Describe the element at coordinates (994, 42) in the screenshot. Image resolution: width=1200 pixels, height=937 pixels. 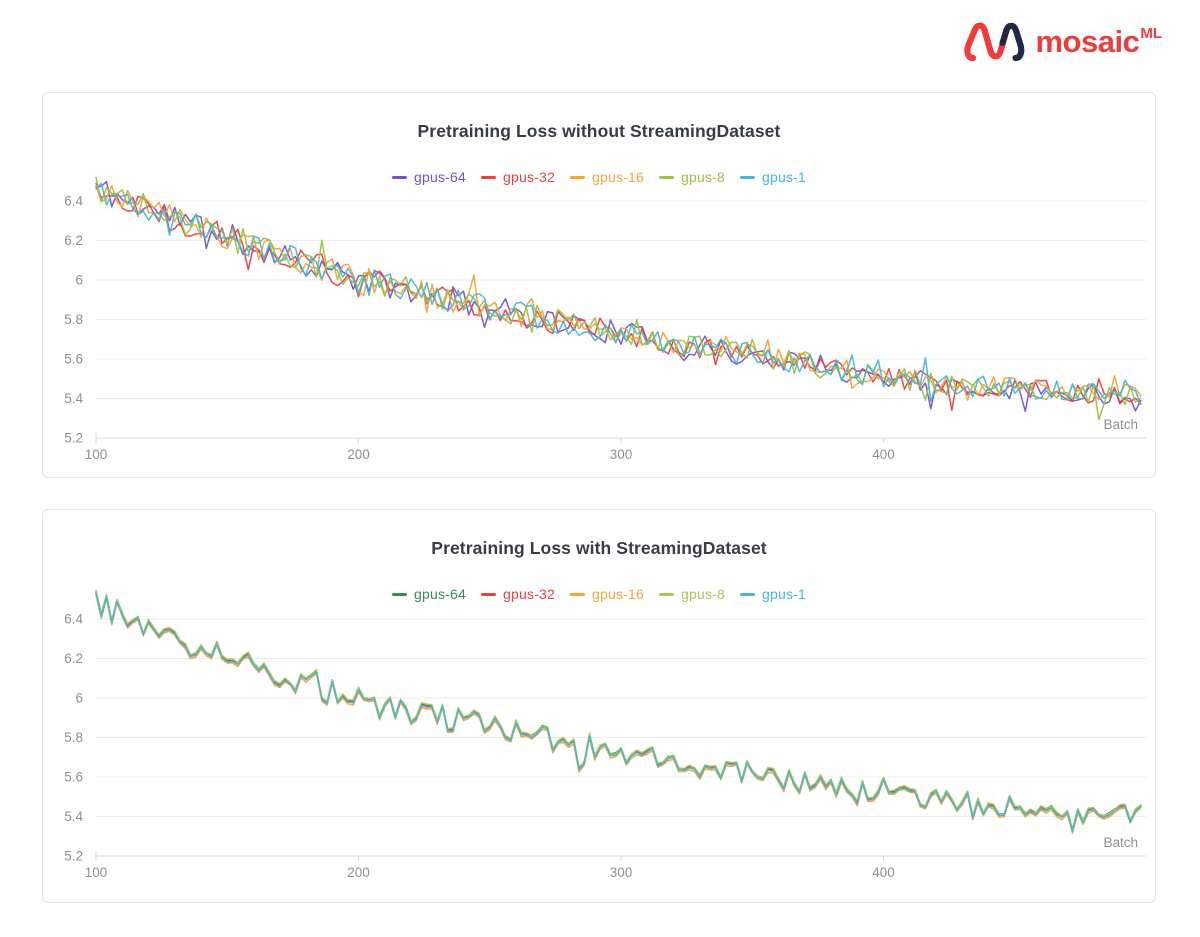
I see `mosaicml-logo-mark` at that location.